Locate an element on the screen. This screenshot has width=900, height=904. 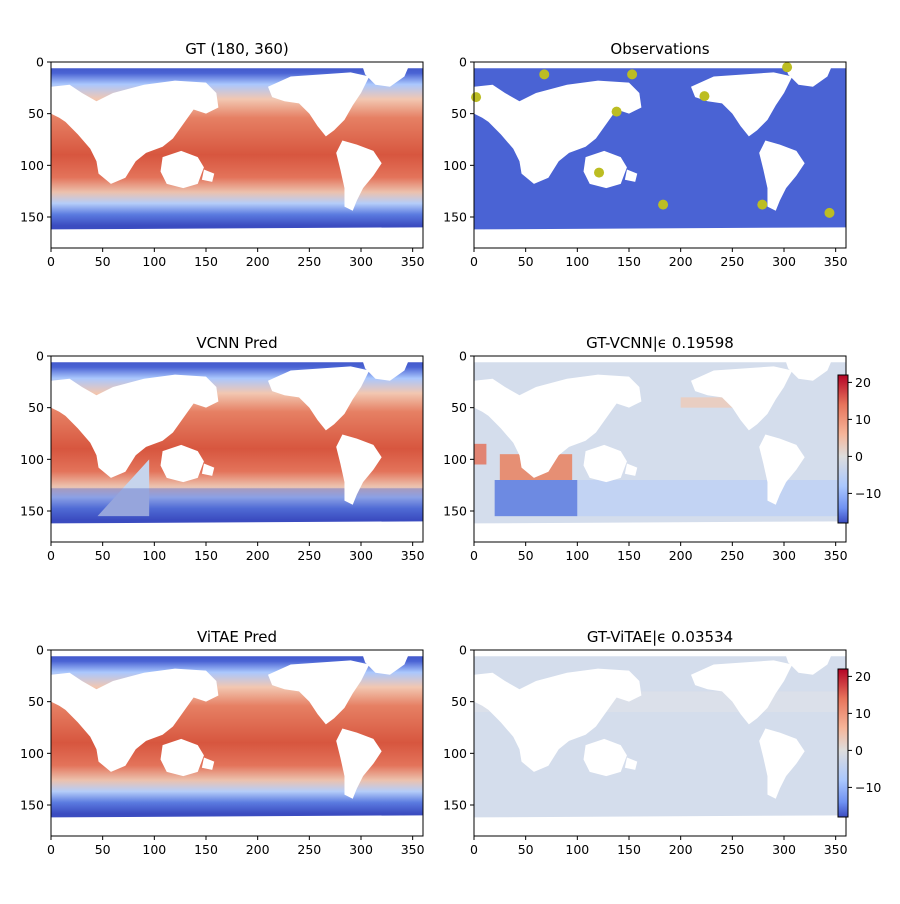
panel-title: GT-ViTAE|ϵ 0.03534 is located at coordinates (660, 637).